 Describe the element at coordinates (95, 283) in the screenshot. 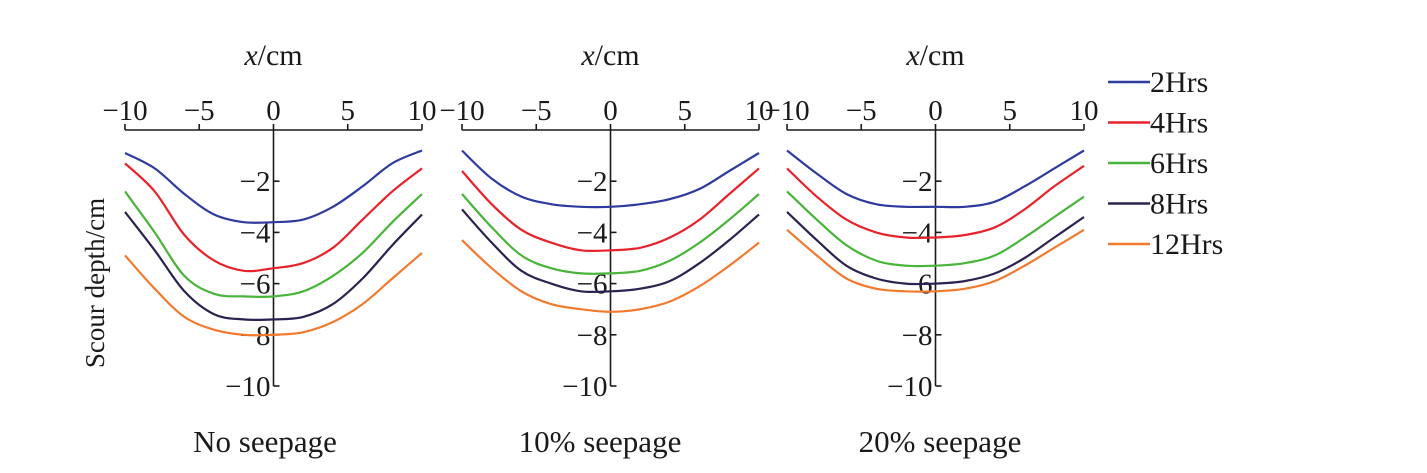

I see `y-axis-label: Scour depth/cm` at that location.